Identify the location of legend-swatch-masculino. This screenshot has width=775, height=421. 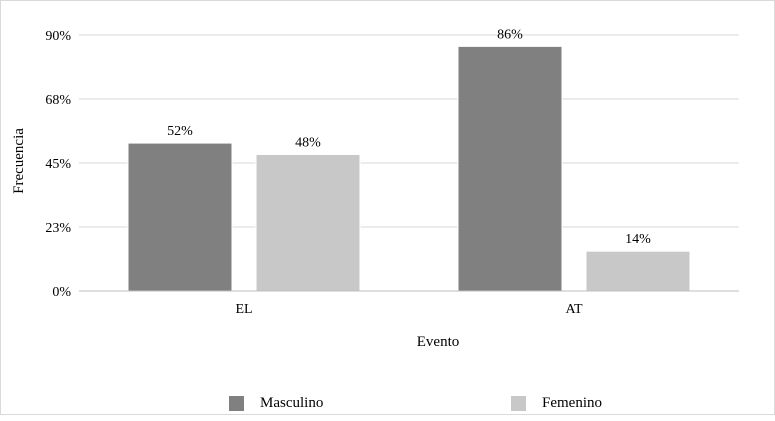
(236, 403).